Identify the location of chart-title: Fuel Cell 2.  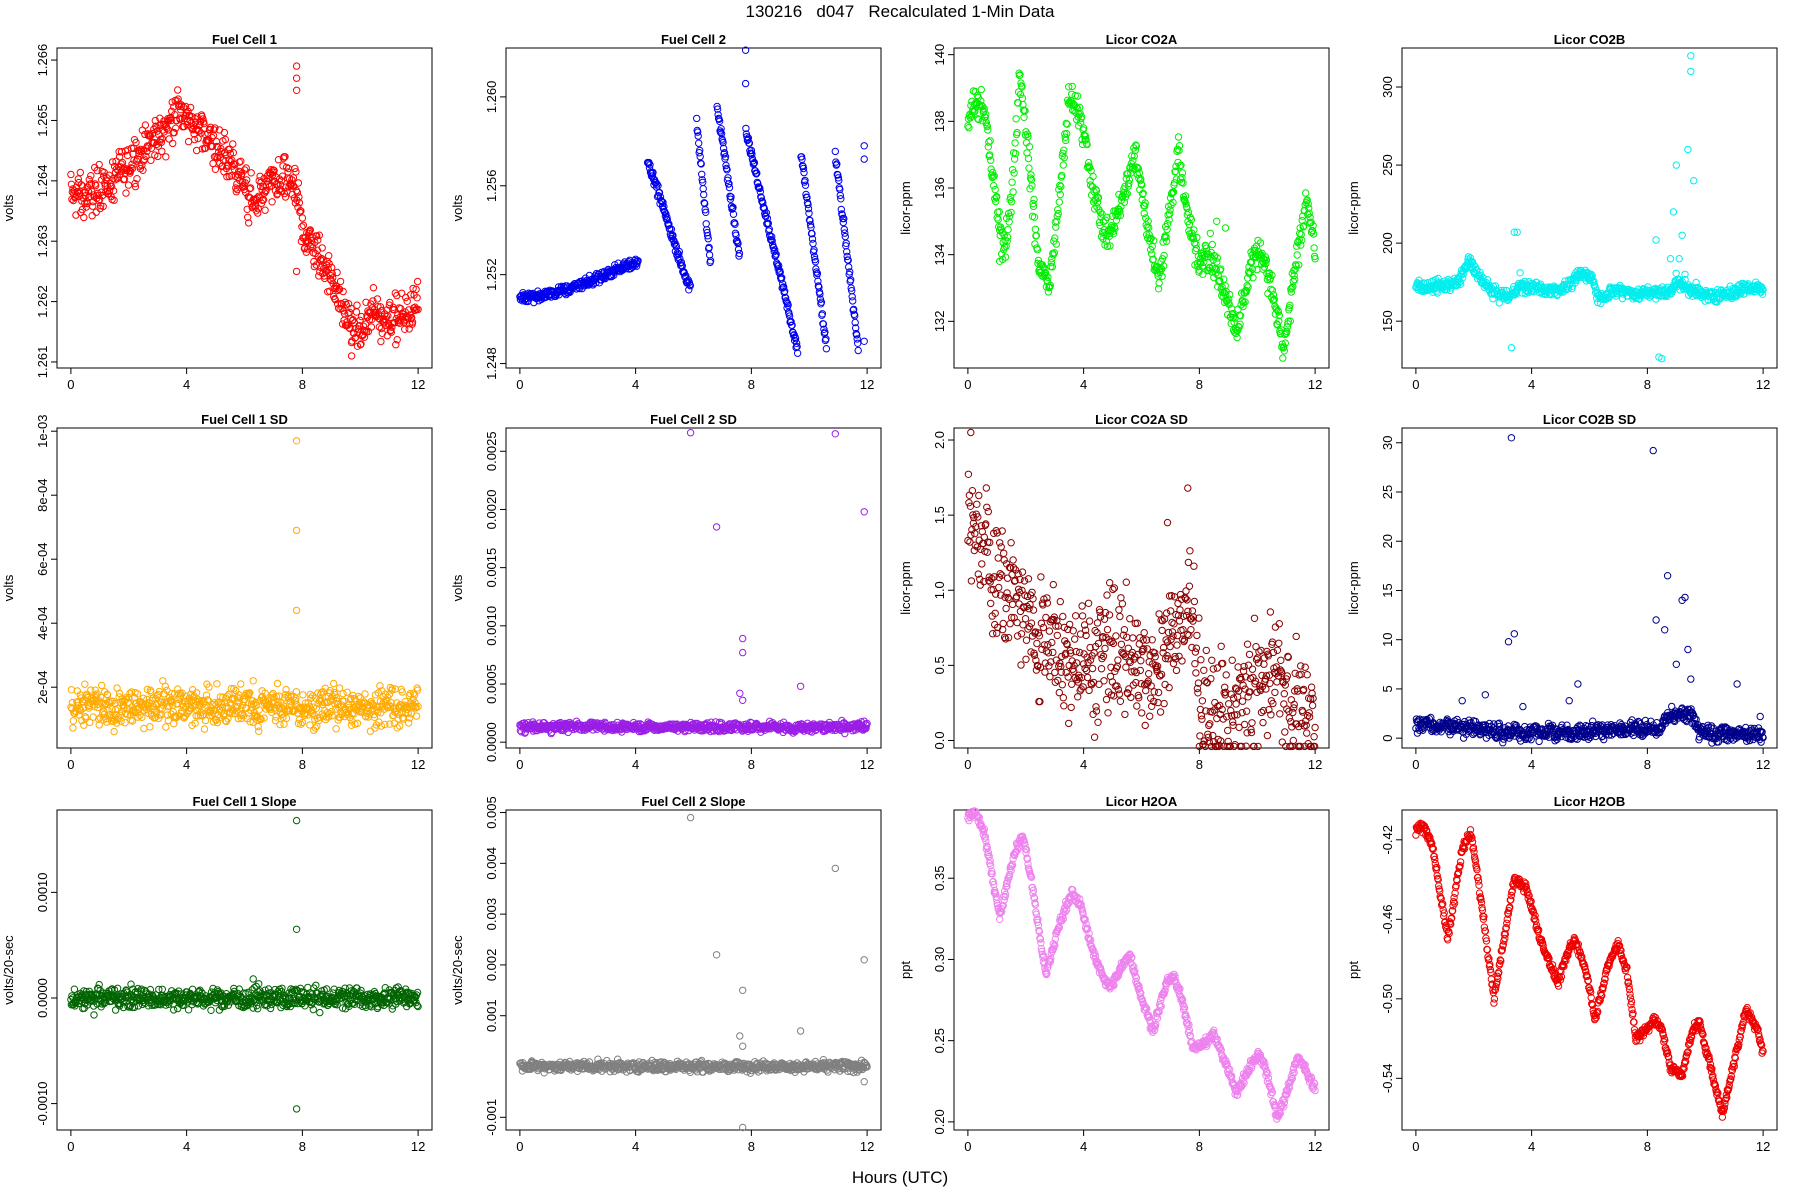
(693, 39).